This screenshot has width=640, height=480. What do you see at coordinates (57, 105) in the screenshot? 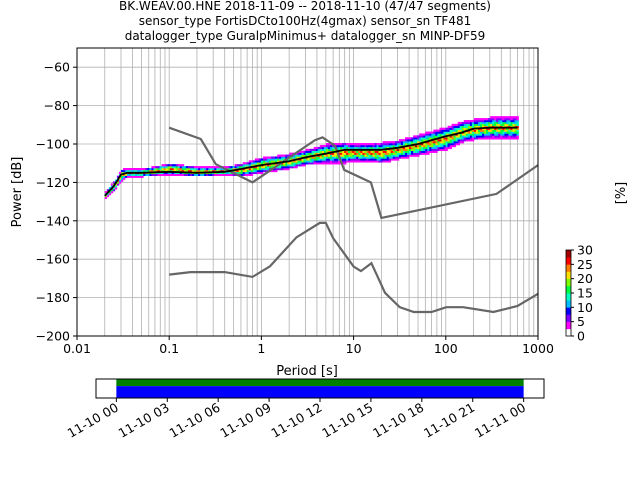
I see `y-tick-label: −80` at bounding box center [57, 105].